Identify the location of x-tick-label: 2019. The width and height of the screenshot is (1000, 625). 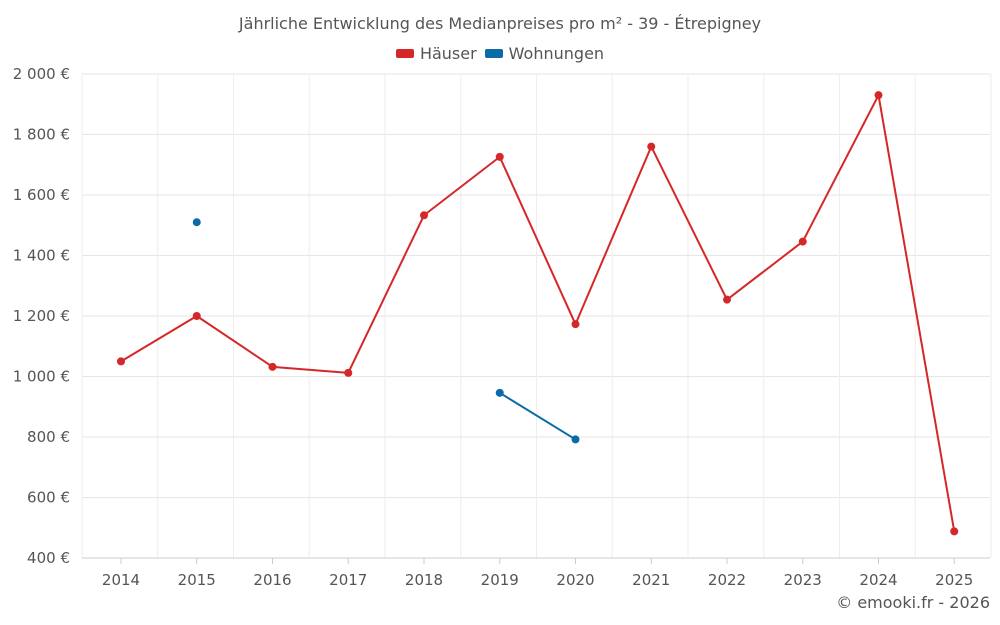
(500, 580).